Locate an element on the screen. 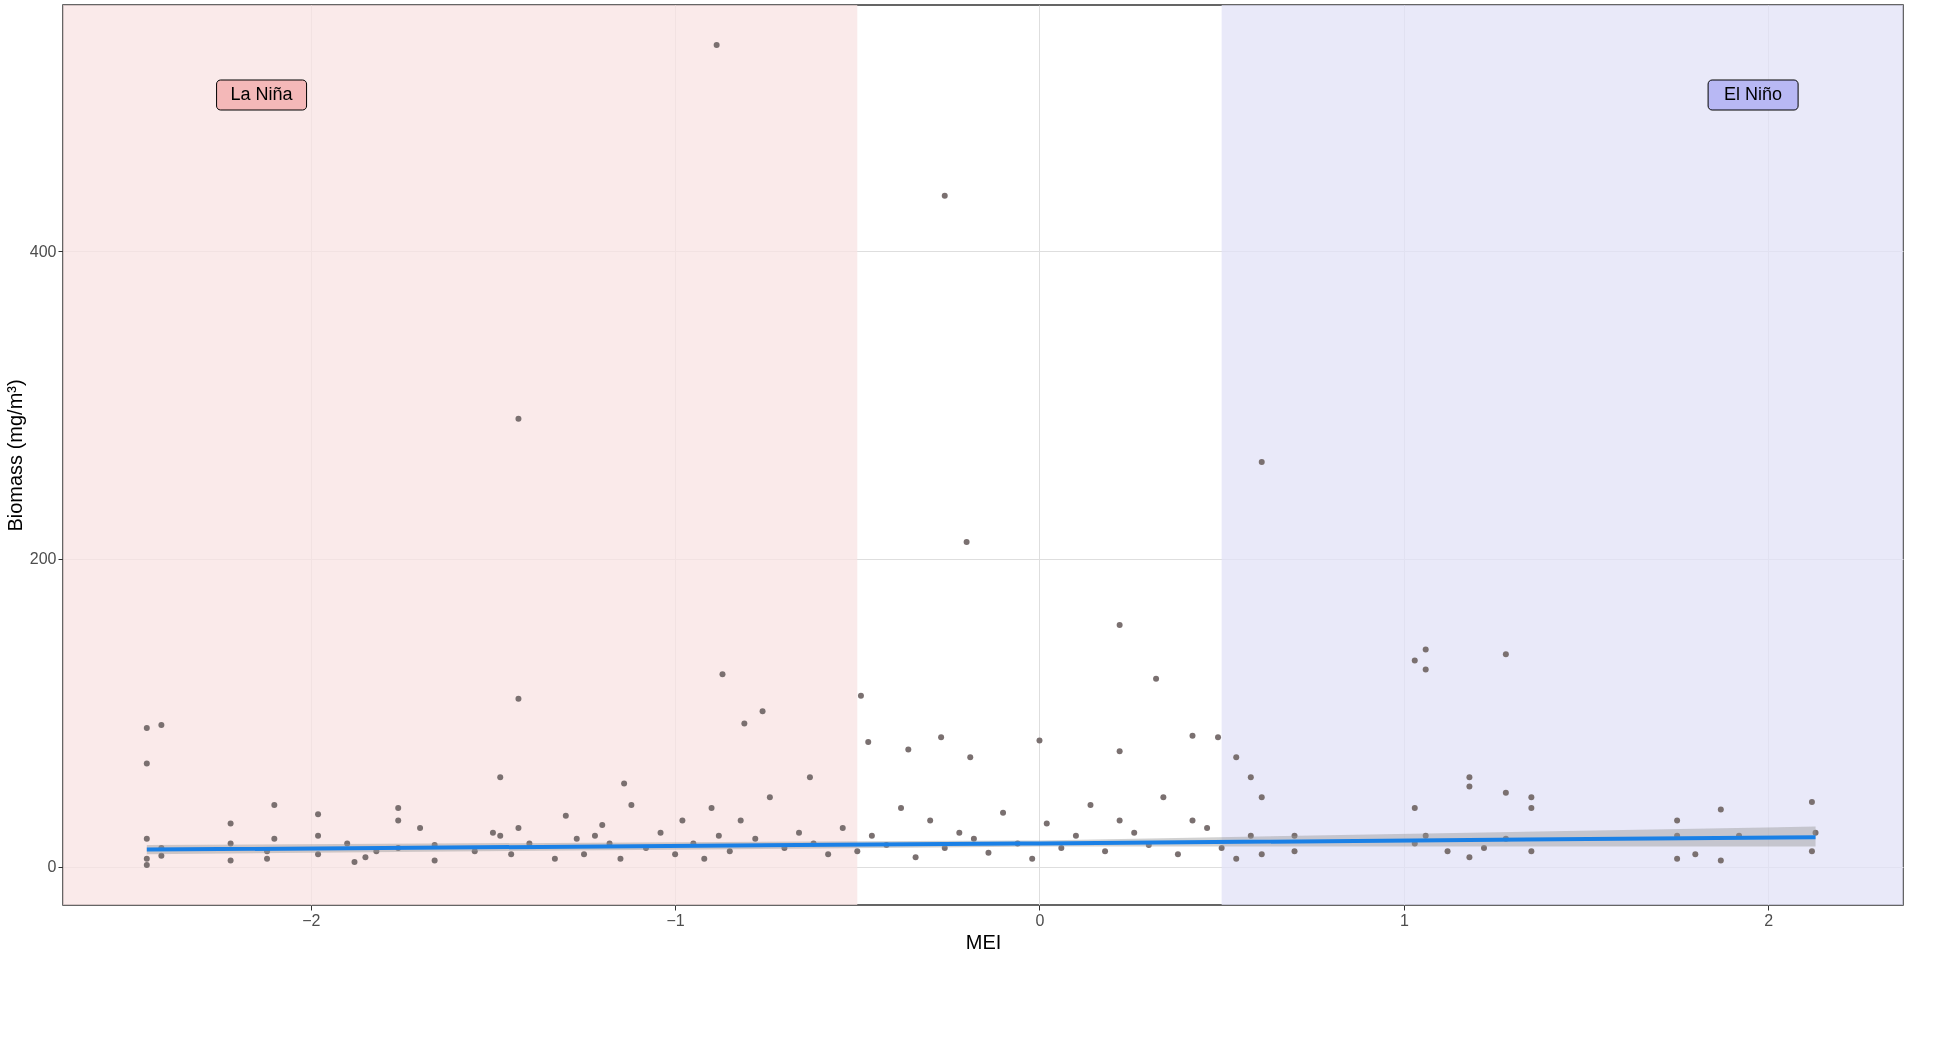 The image size is (1939, 1037). y-tick-label: 200 is located at coordinates (43, 559).